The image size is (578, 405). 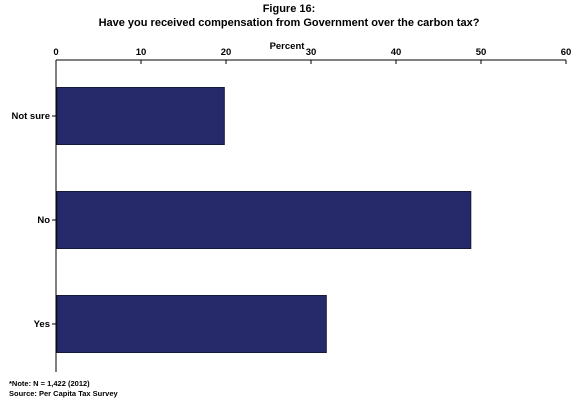 What do you see at coordinates (566, 52) in the screenshot?
I see `x-tick-label: 60` at bounding box center [566, 52].